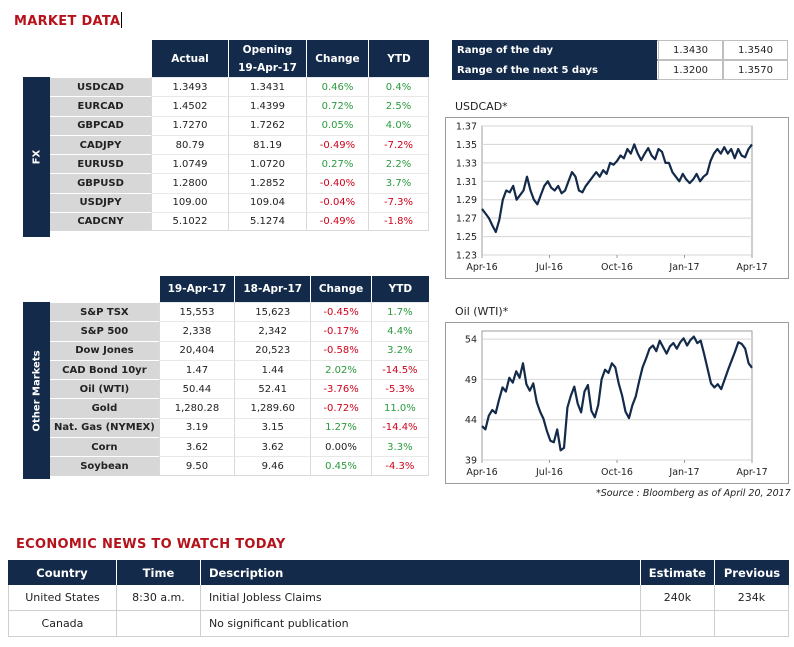 Image resolution: width=794 pixels, height=647 pixels. I want to click on other-value-current: 3.19, so click(196, 427).